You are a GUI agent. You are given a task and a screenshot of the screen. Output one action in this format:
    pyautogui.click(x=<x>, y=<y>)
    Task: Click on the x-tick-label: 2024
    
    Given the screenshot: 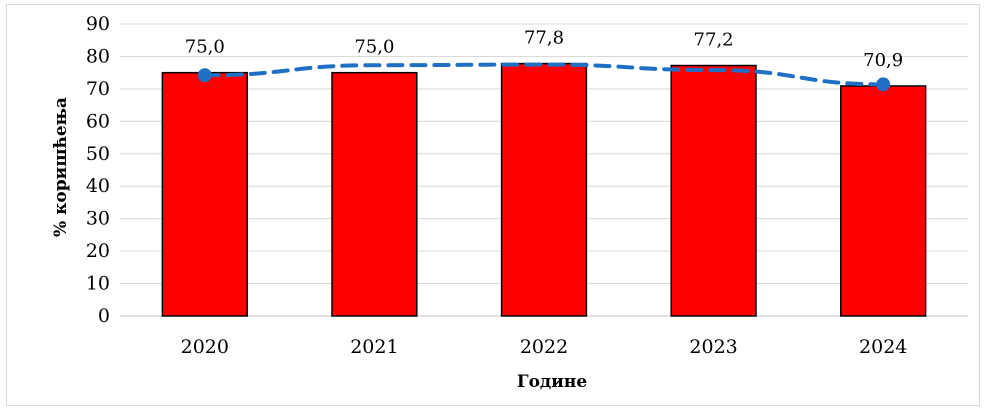 What is the action you would take?
    pyautogui.click(x=883, y=347)
    